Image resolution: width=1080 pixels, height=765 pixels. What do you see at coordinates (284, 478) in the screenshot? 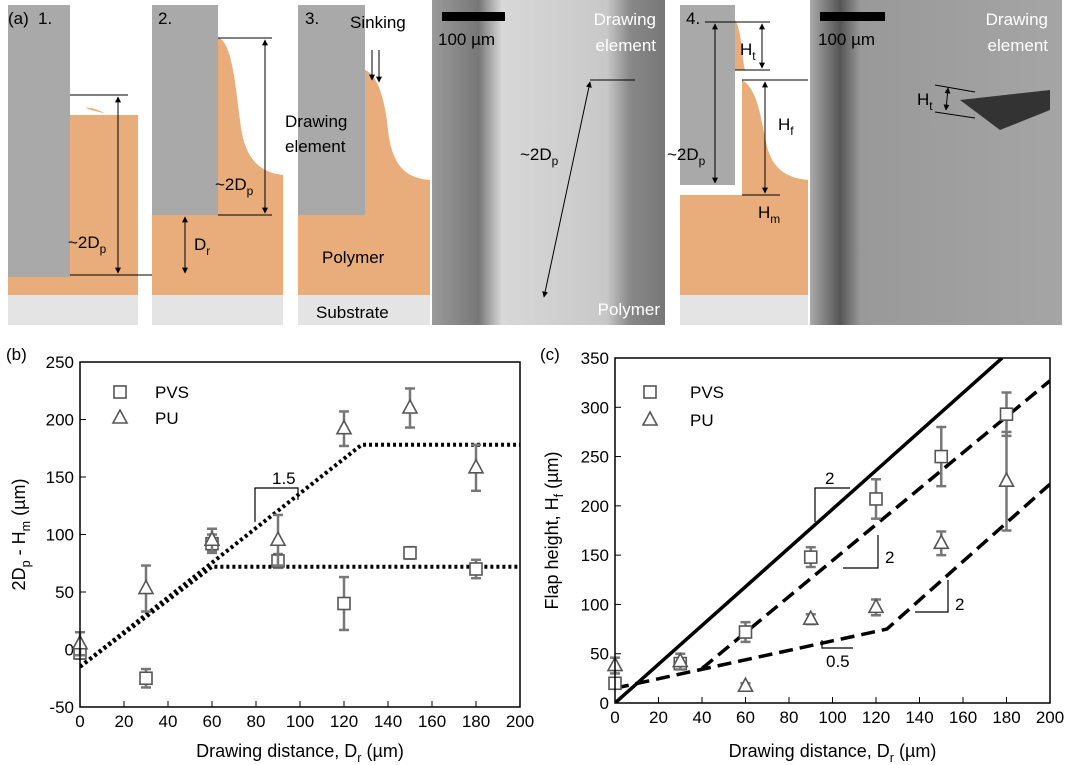
I see `annotation: 1.5` at bounding box center [284, 478].